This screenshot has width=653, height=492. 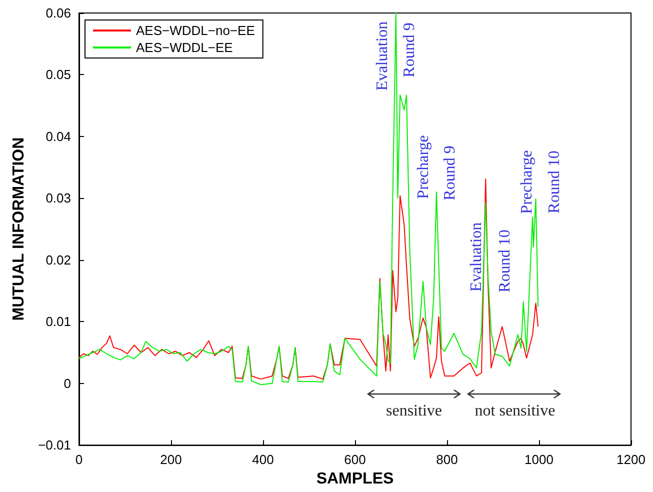 I want to click on annotation: not sensitive, so click(x=515, y=411).